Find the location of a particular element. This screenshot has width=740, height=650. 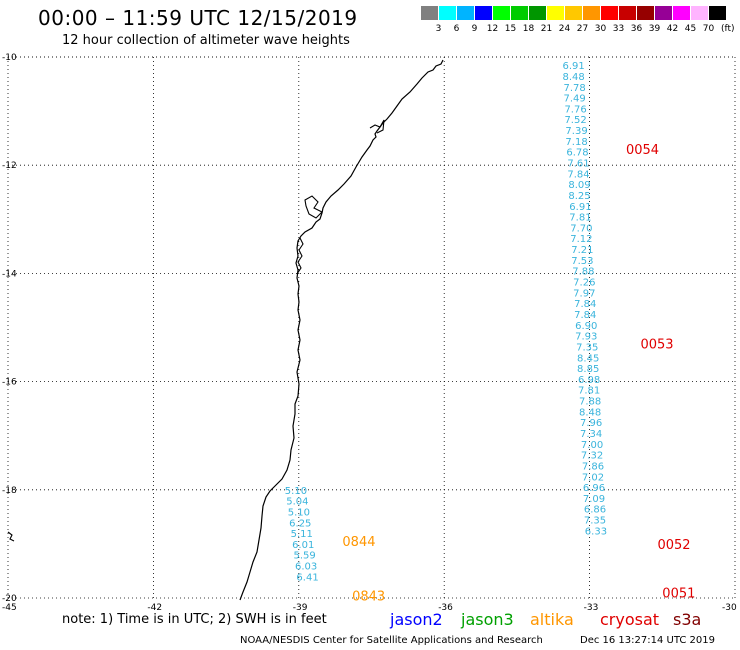

swh-value: 8.45 is located at coordinates (588, 358).